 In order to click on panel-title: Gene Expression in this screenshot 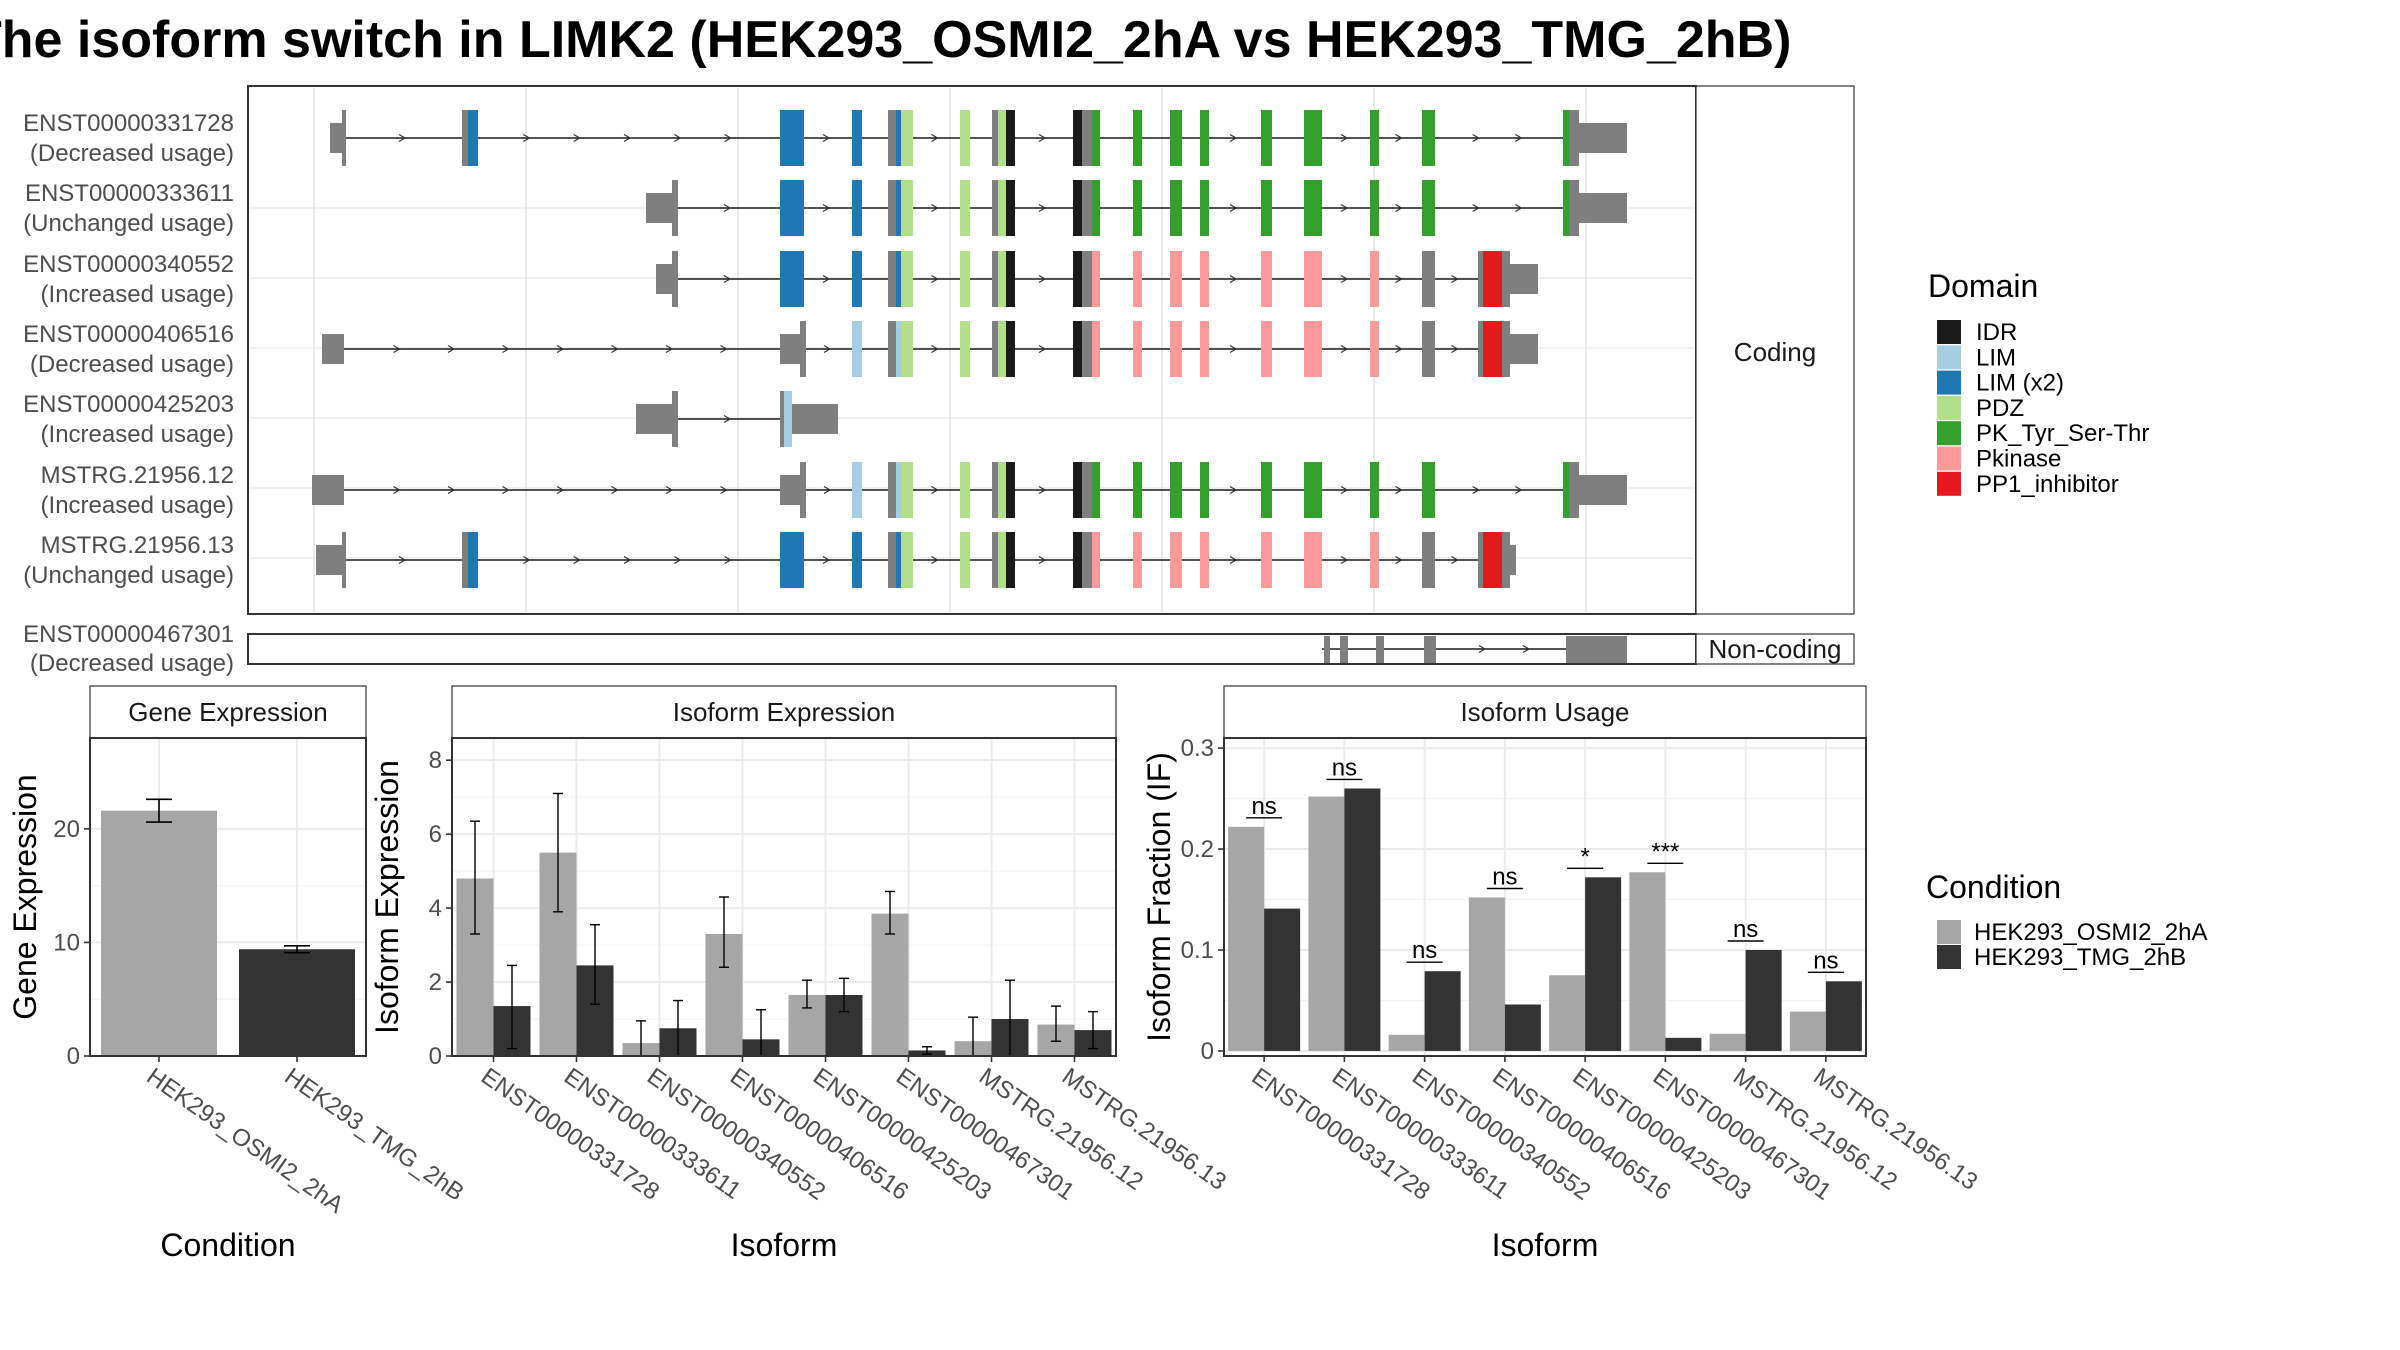, I will do `click(227, 712)`.